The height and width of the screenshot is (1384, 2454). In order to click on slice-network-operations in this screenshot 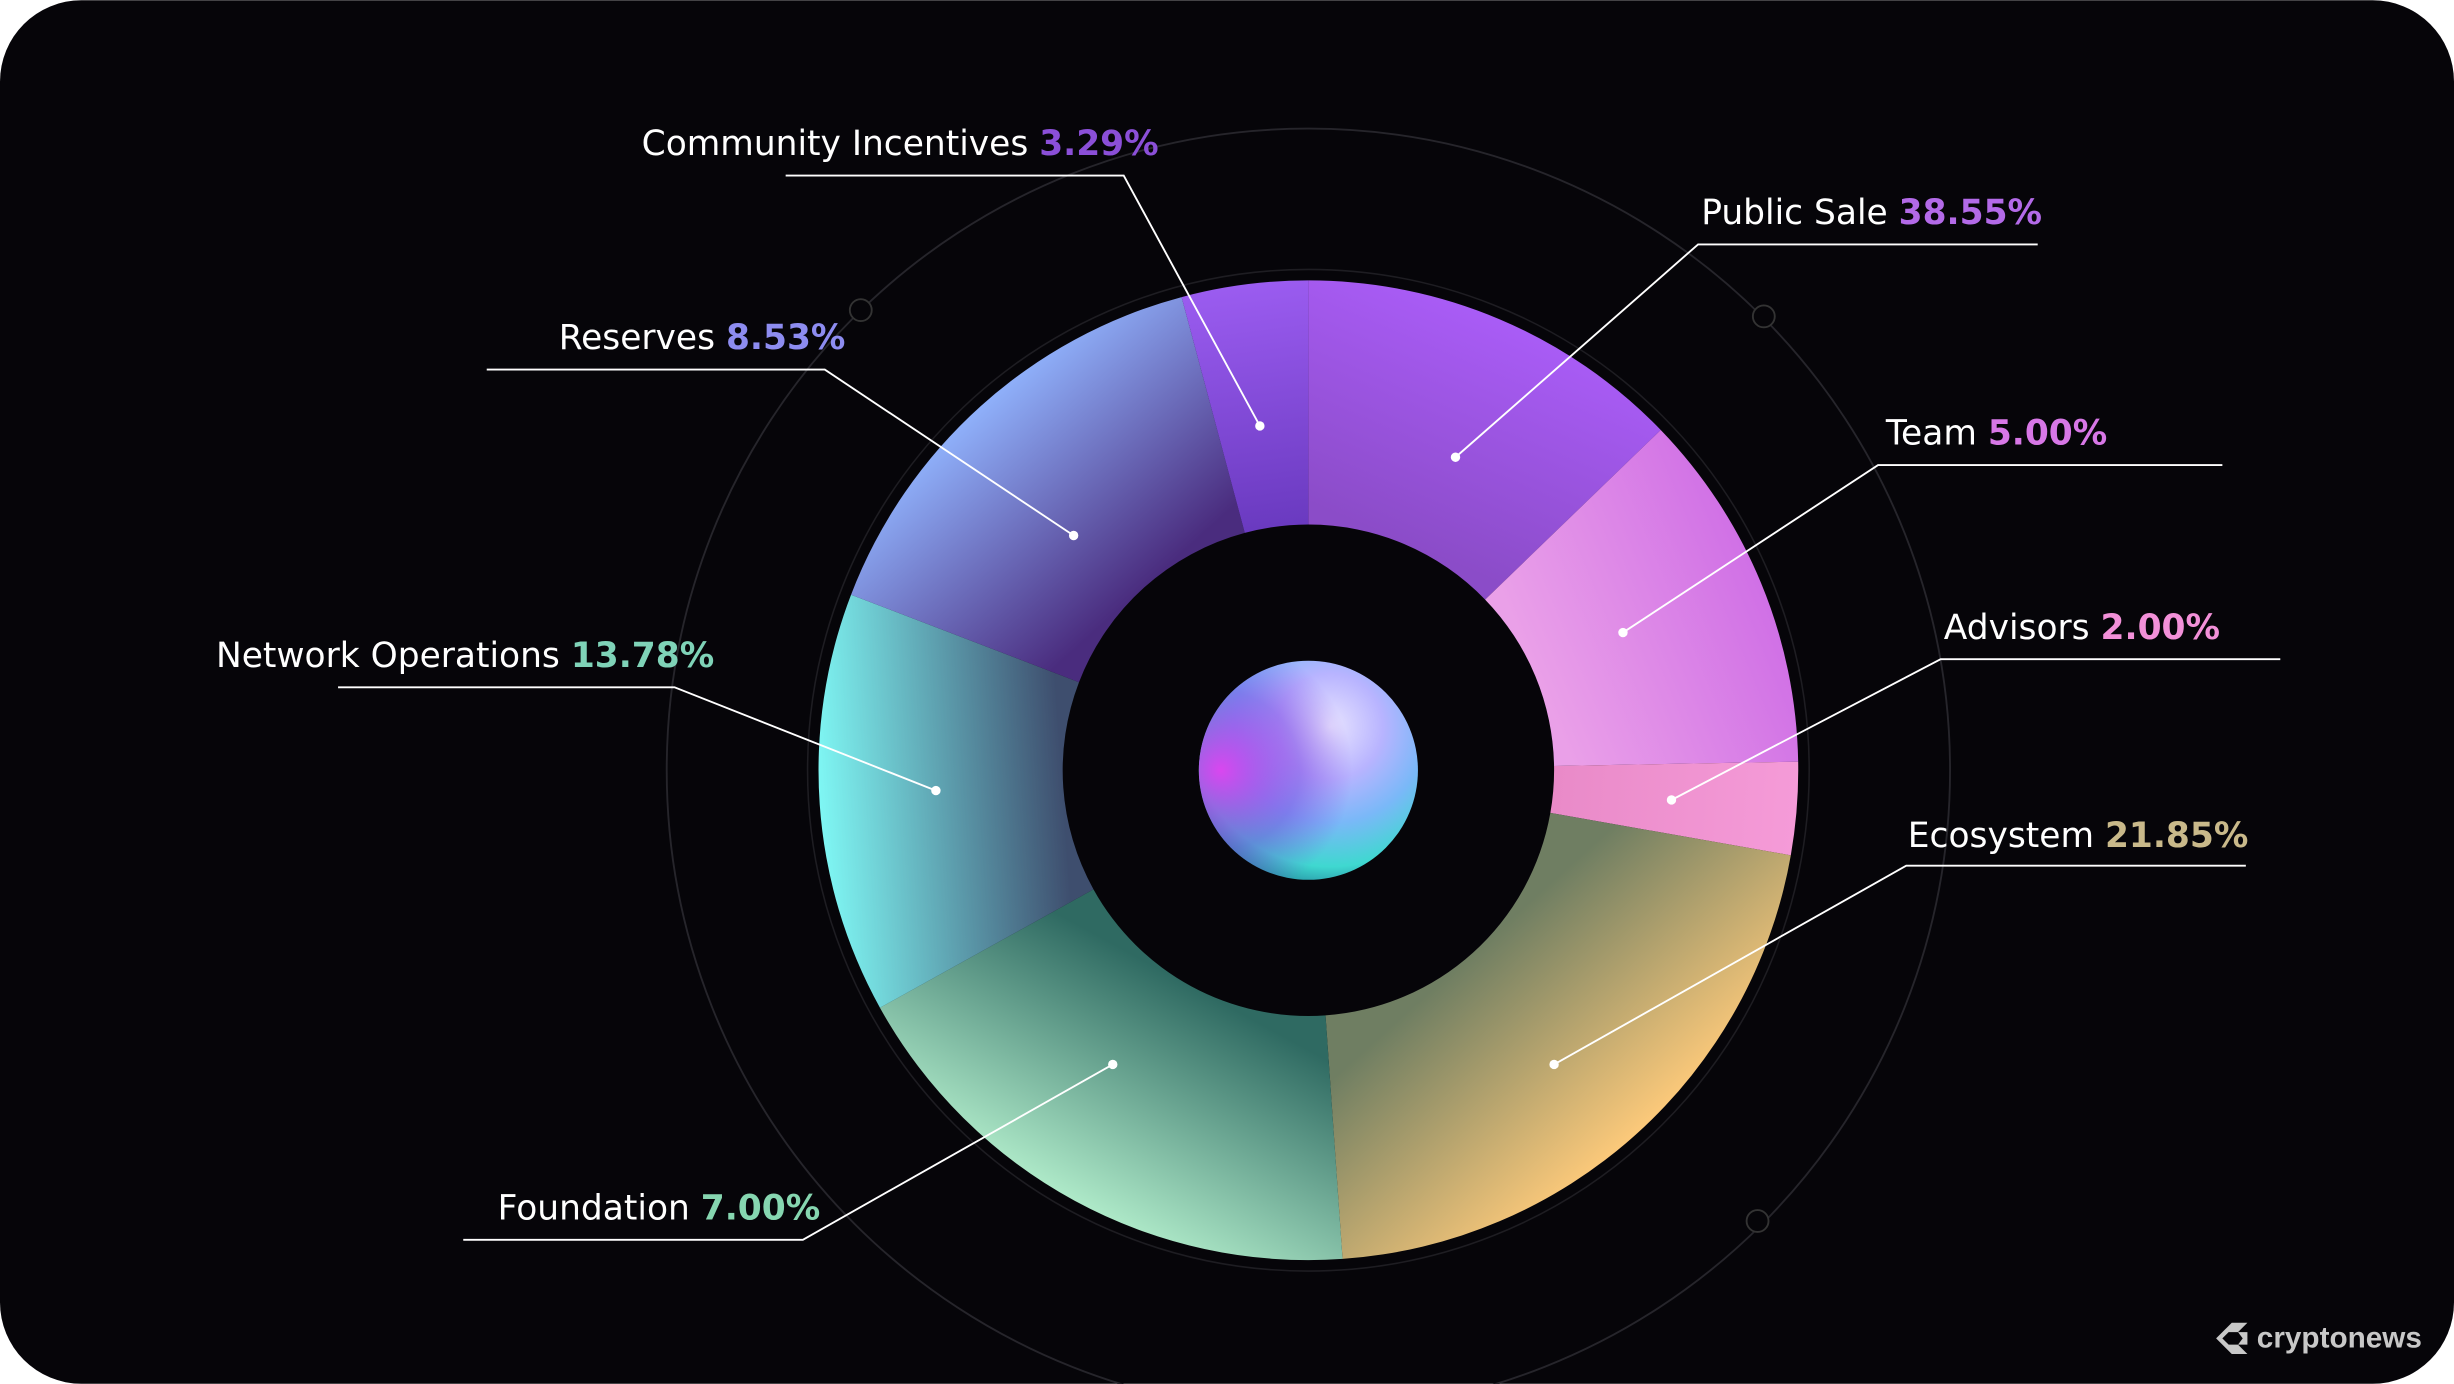, I will do `click(956, 801)`.